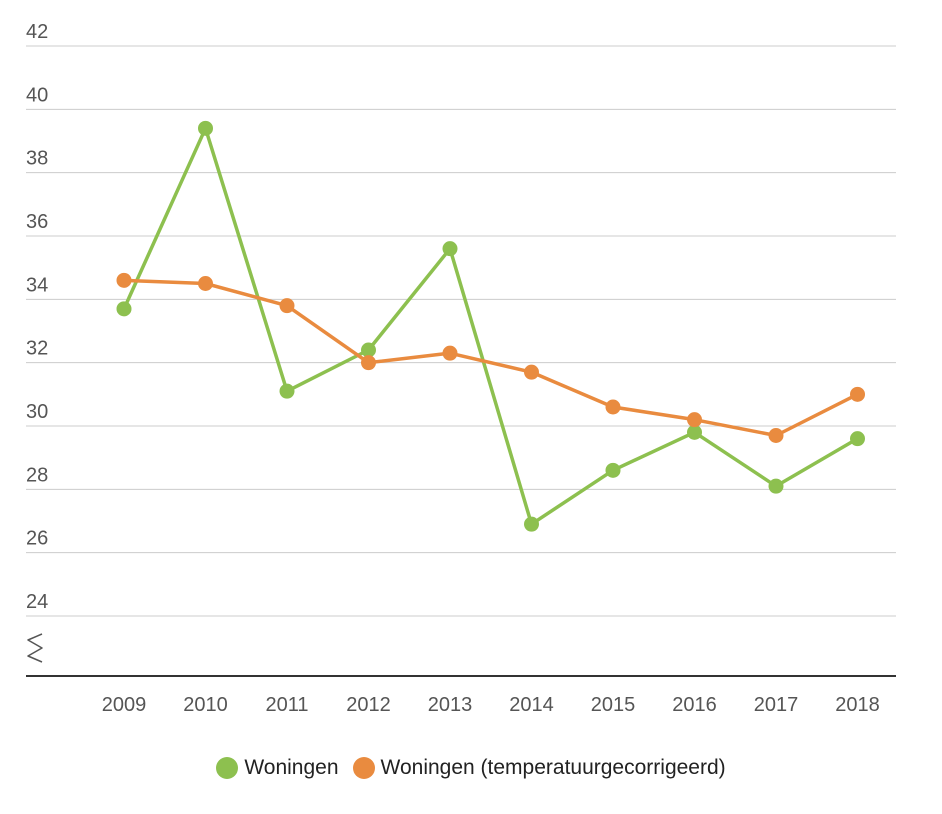  What do you see at coordinates (450, 353) in the screenshot?
I see `data-point-woningen-temperatuurgecorrigeerd-2013` at bounding box center [450, 353].